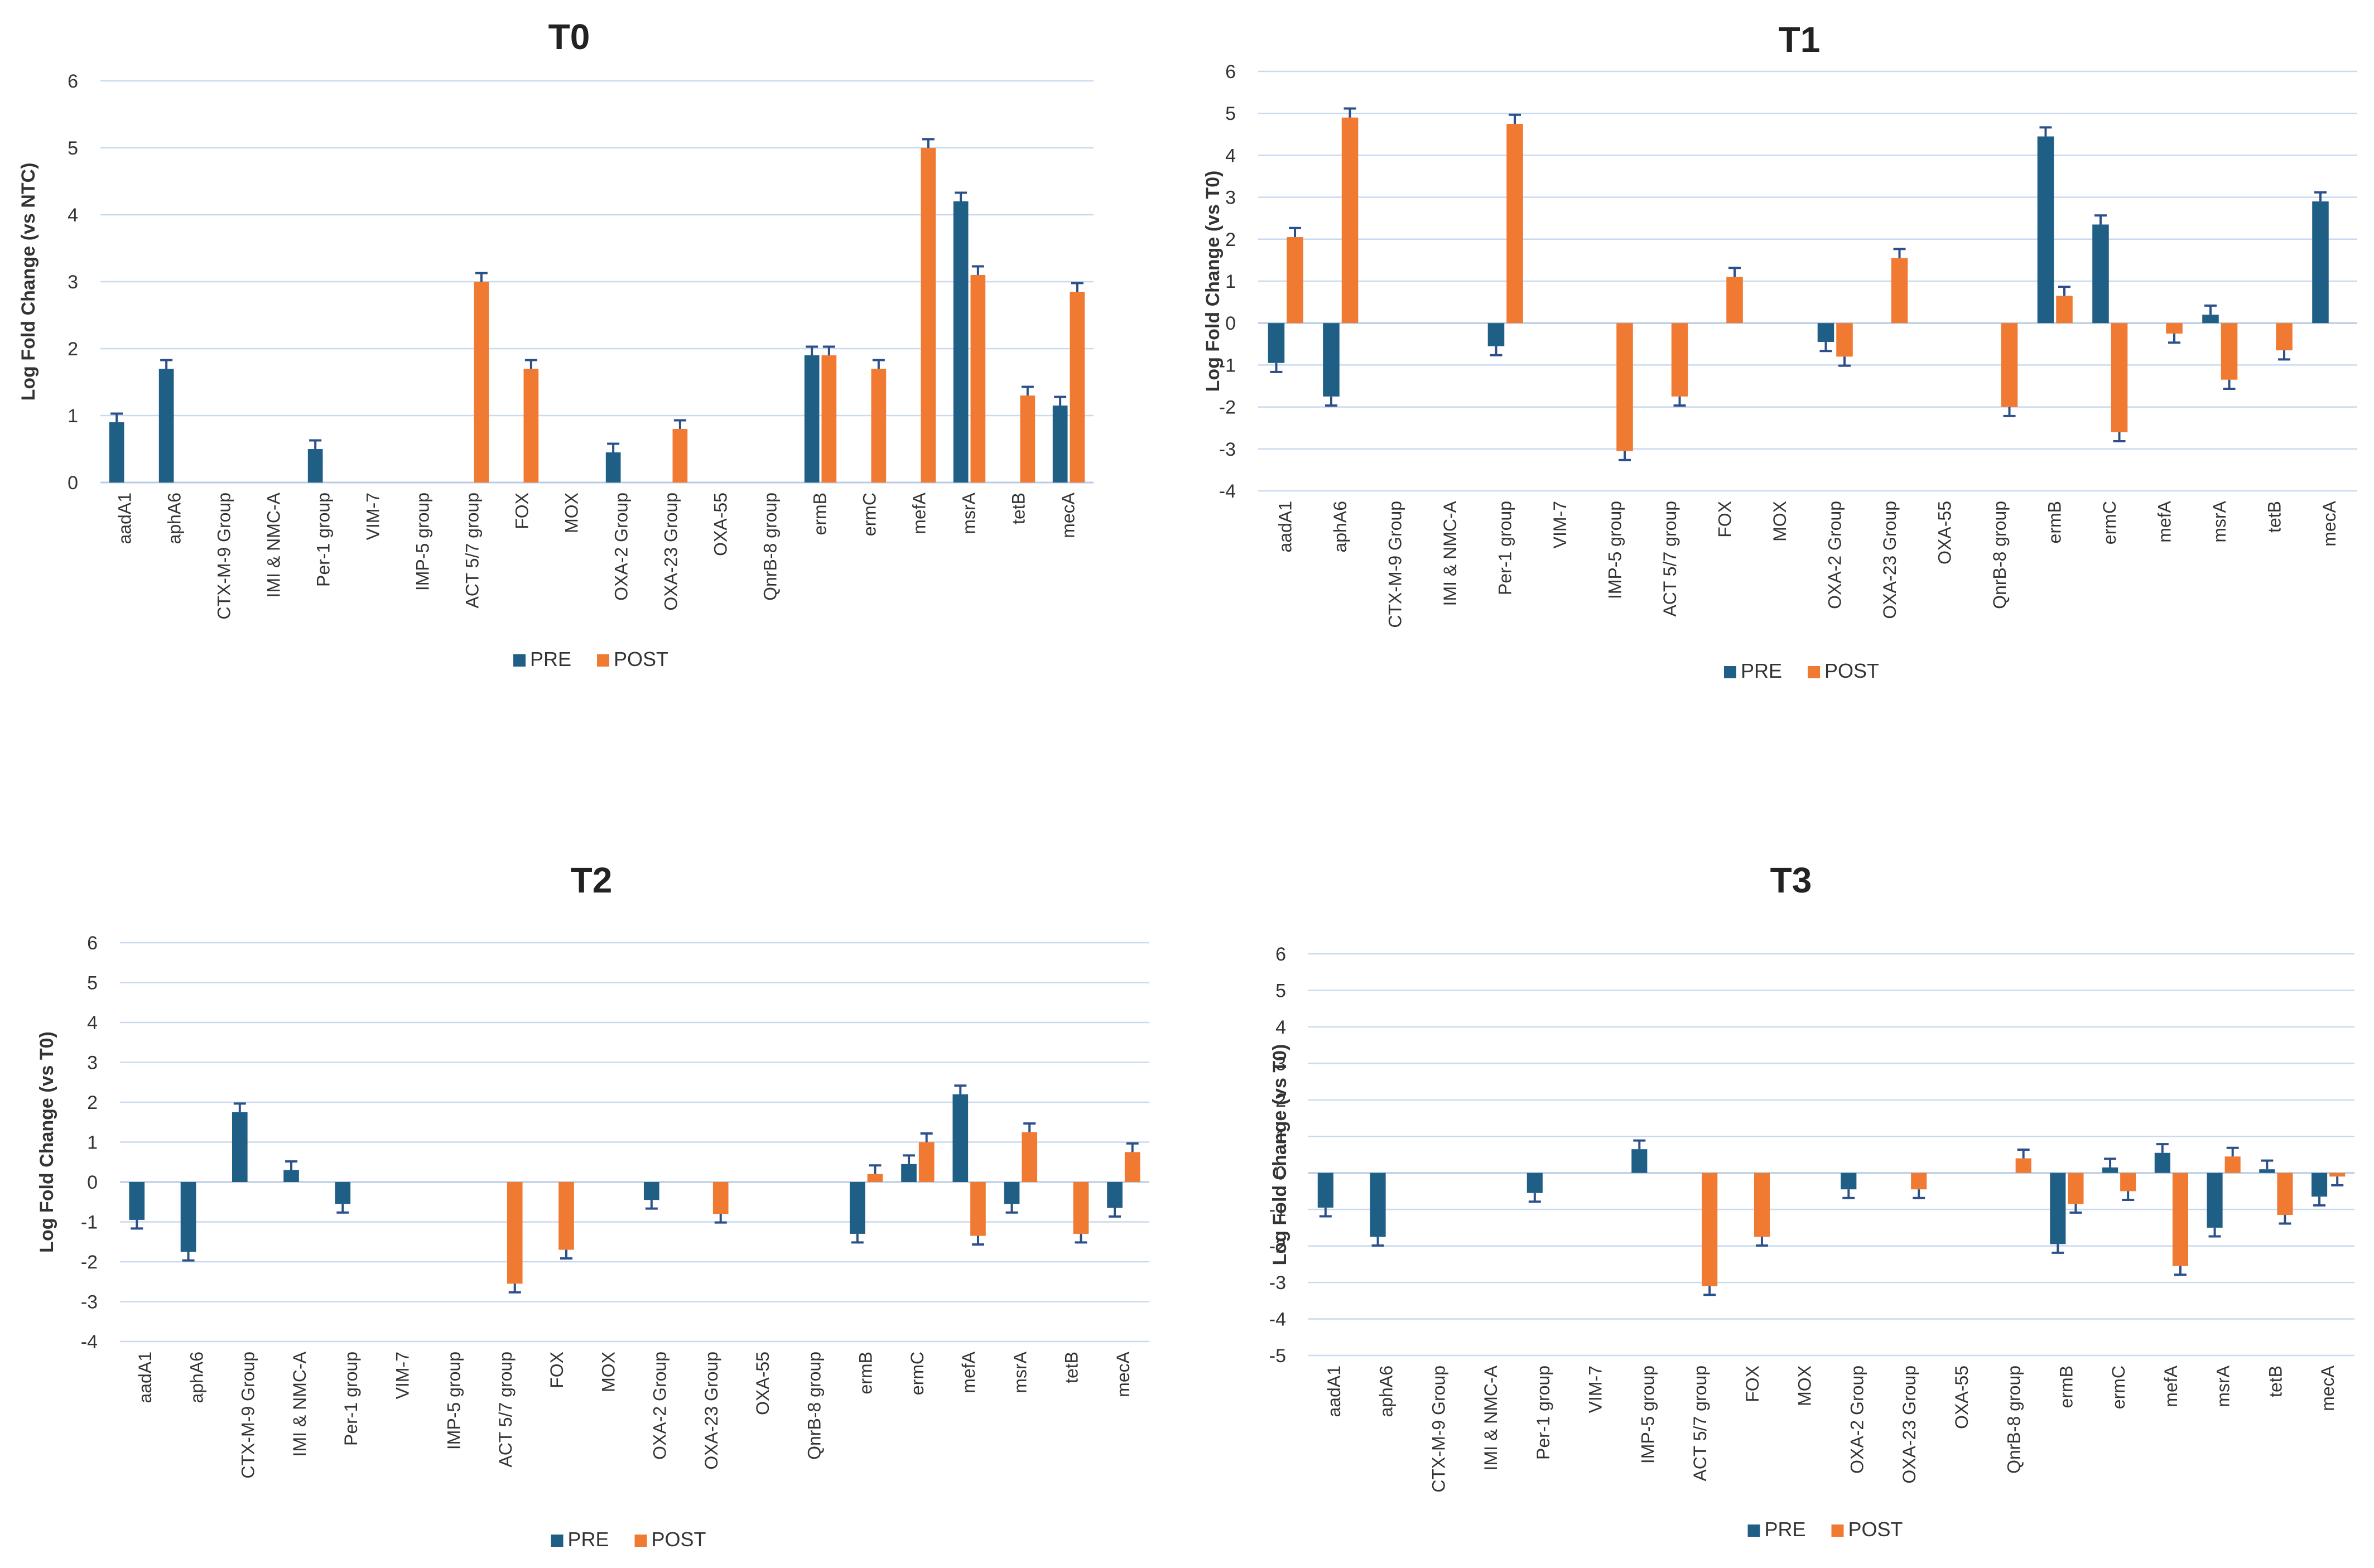 The height and width of the screenshot is (1568, 2374). What do you see at coordinates (1228, 492) in the screenshot?
I see `y-tick-label: -4` at bounding box center [1228, 492].